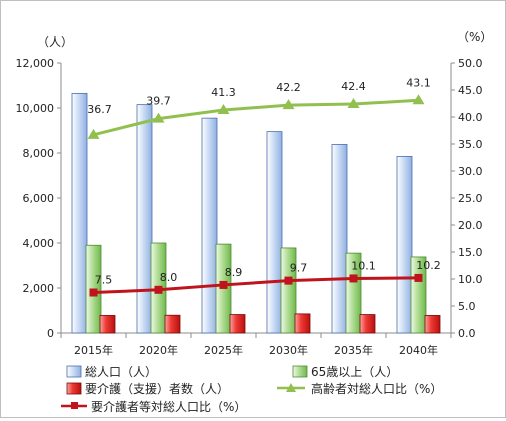 The width and height of the screenshot is (506, 421). Describe the element at coordinates (55, 42) in the screenshot. I see `left-axis-unit: （人）` at that location.